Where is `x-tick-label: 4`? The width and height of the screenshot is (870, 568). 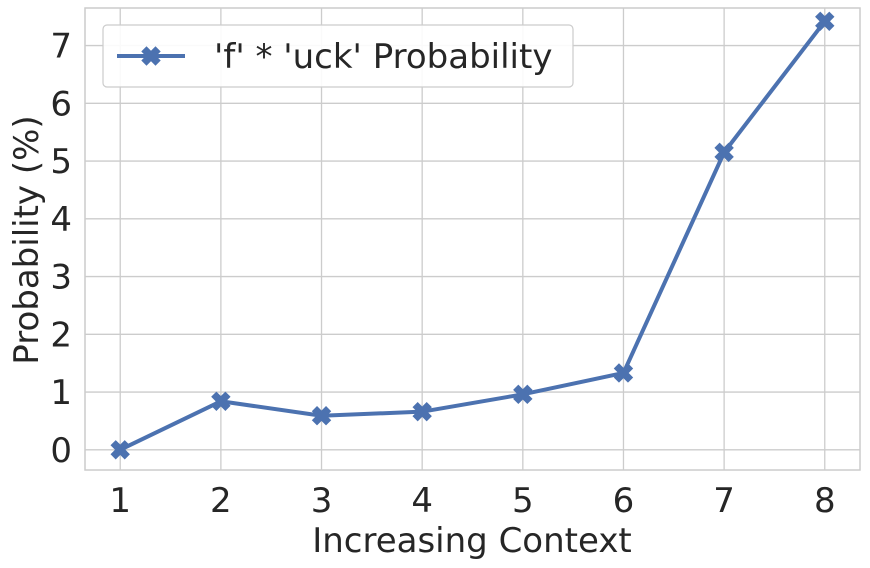
x-tick-label: 4 is located at coordinates (422, 501).